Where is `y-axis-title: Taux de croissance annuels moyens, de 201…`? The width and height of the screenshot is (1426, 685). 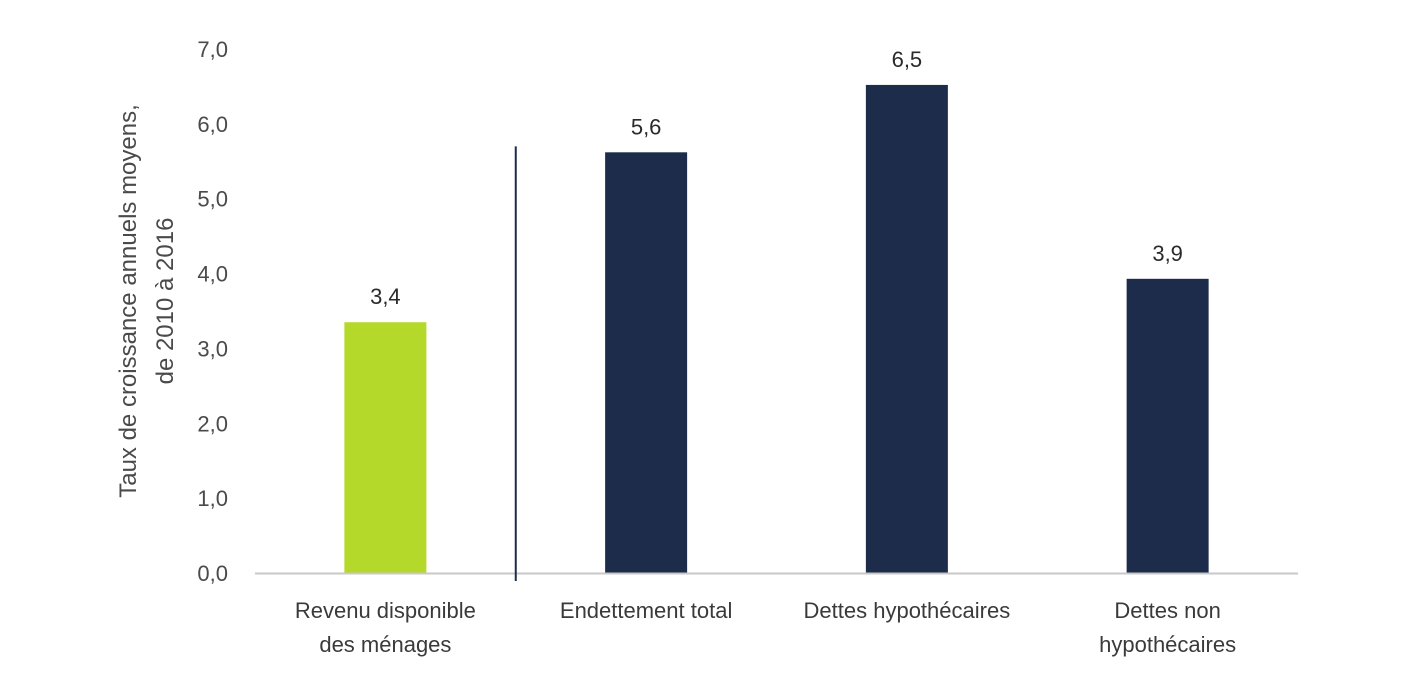
y-axis-title: Taux de croissance annuels moyens, de 201… is located at coordinates (147, 301).